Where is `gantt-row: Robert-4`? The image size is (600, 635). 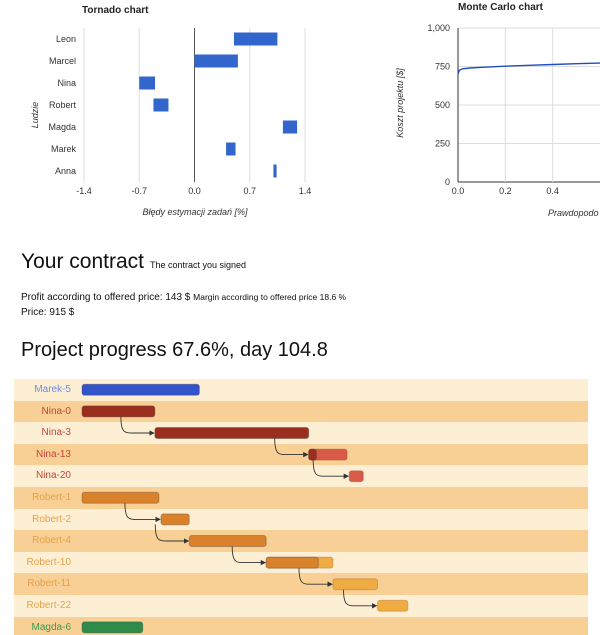
gantt-row: Robert-4 is located at coordinates (301, 541).